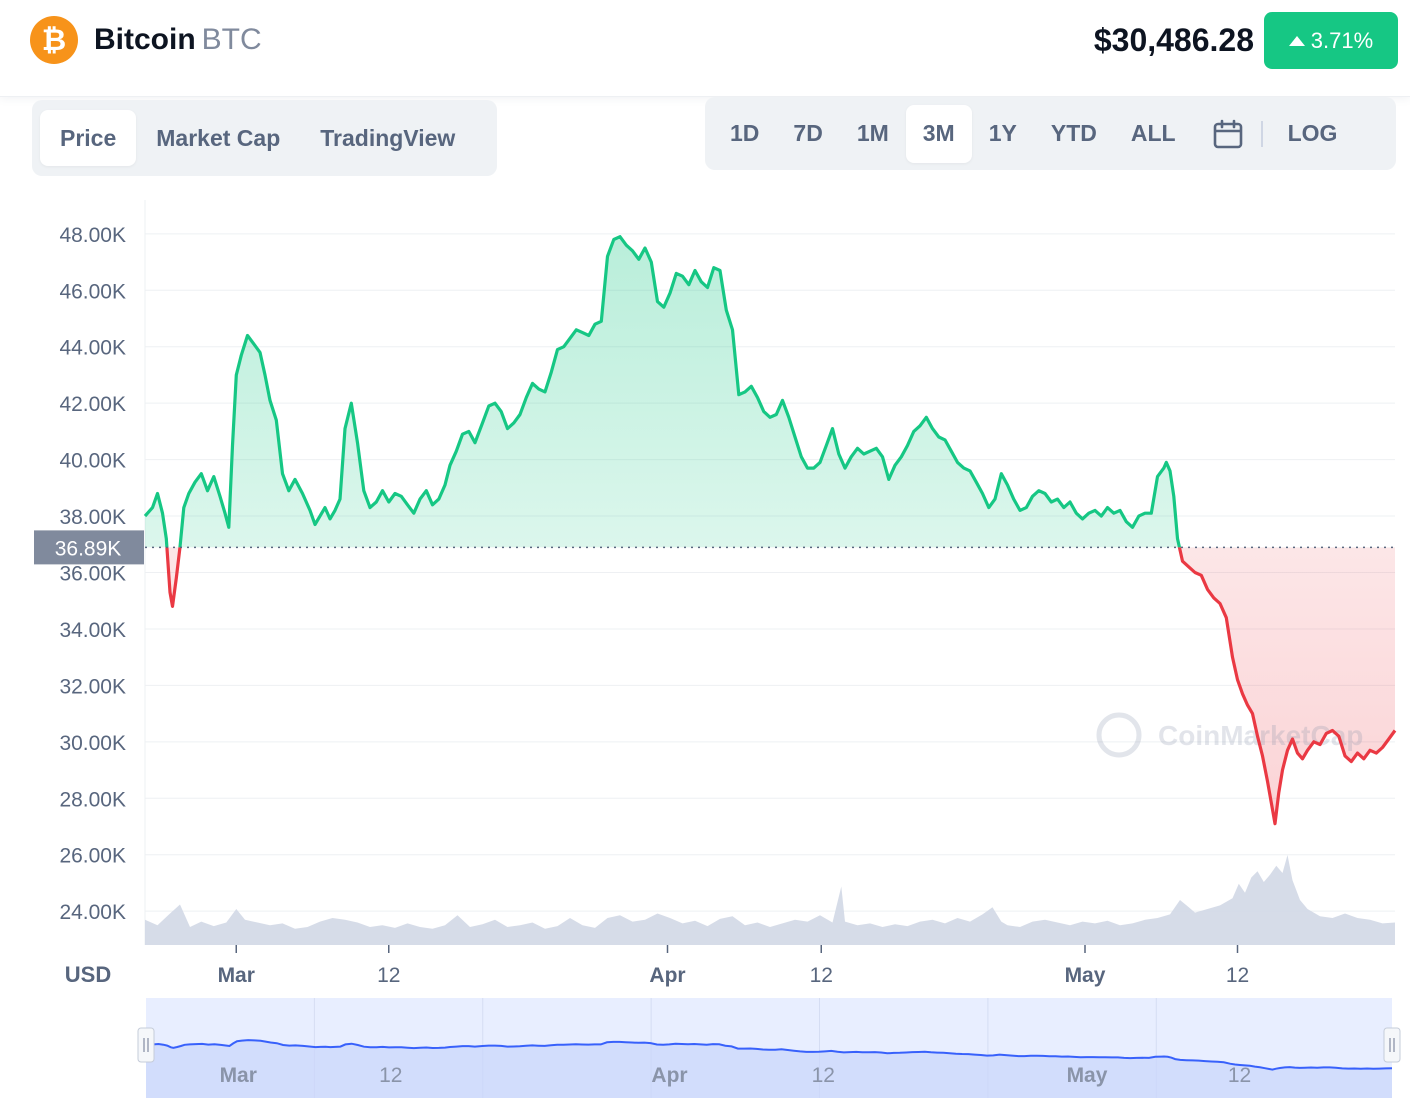  I want to click on x-tick-label: May, so click(1085, 975).